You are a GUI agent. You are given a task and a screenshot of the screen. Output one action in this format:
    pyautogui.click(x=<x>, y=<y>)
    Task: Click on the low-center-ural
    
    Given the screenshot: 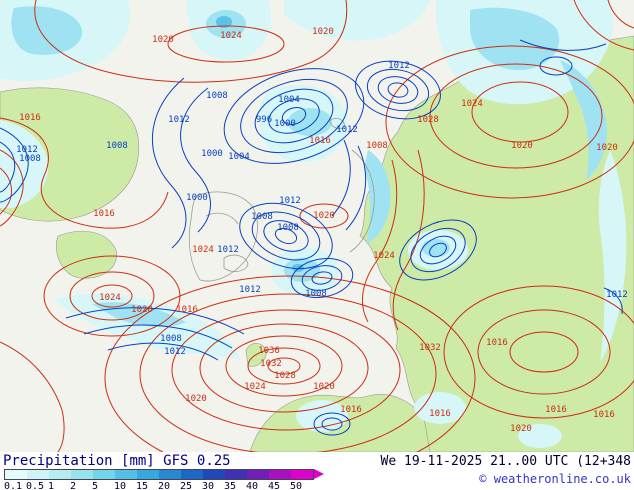 What is the action you would take?
    pyautogui.click(x=438, y=250)
    